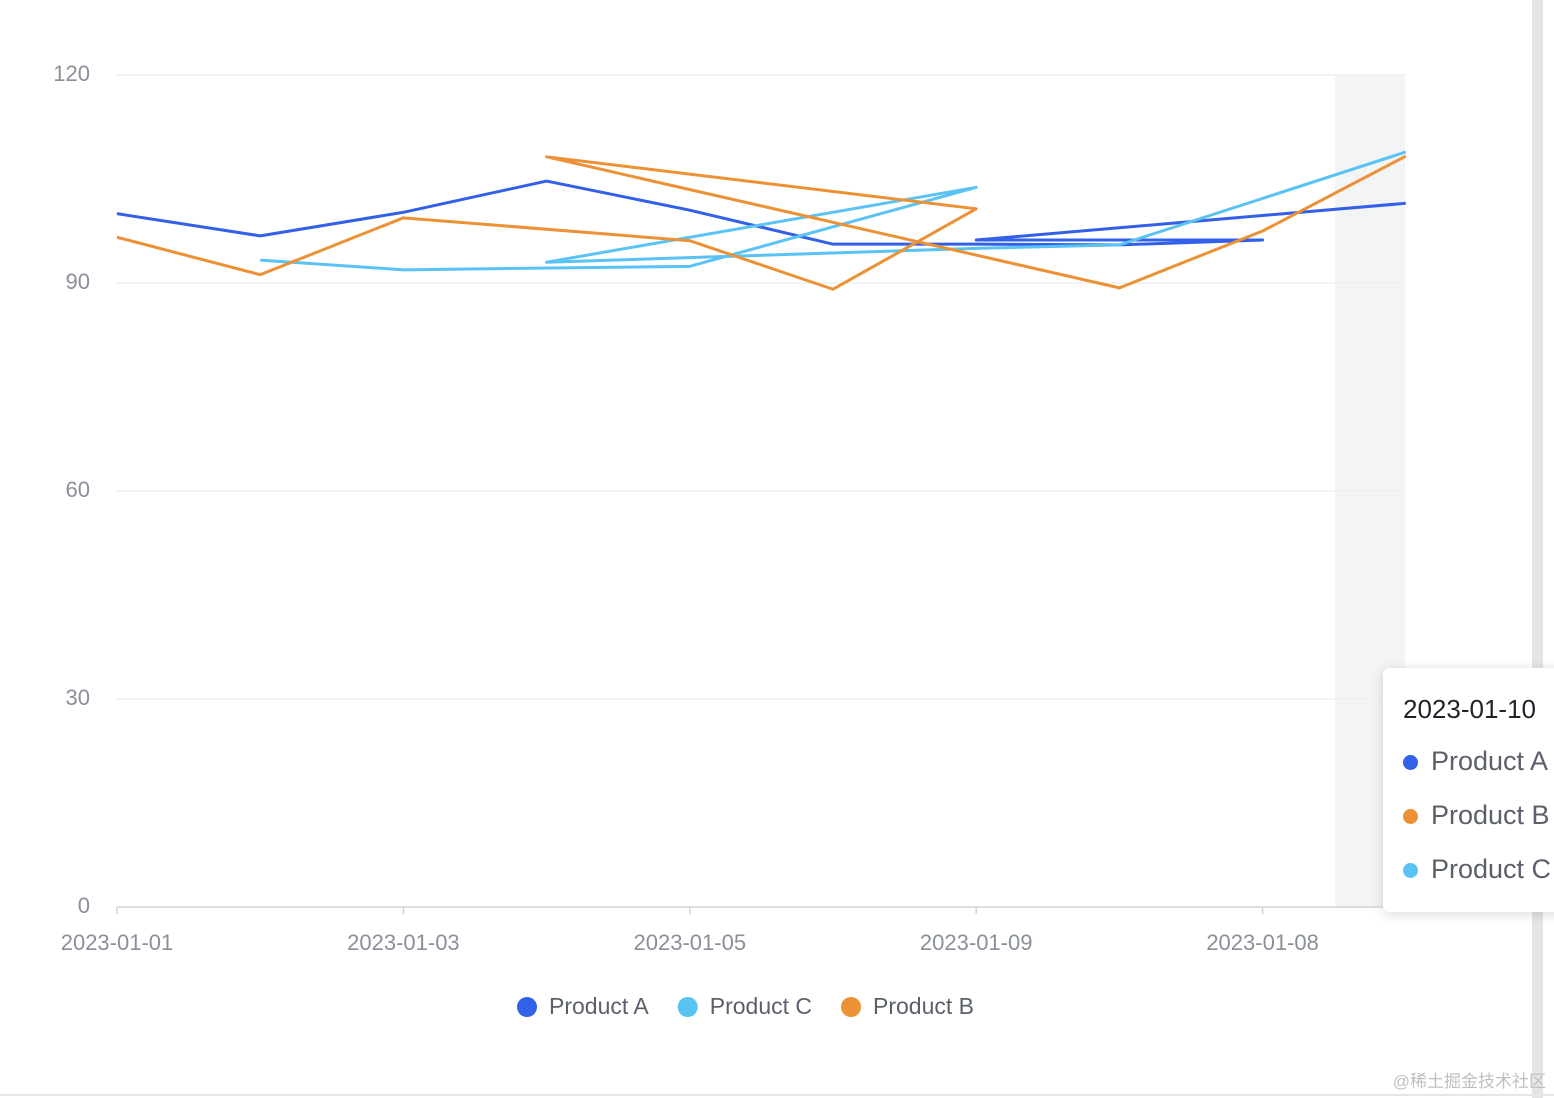 This screenshot has height=1098, width=1554. Describe the element at coordinates (923, 1006) in the screenshot. I see `legend-label: Product B` at that location.